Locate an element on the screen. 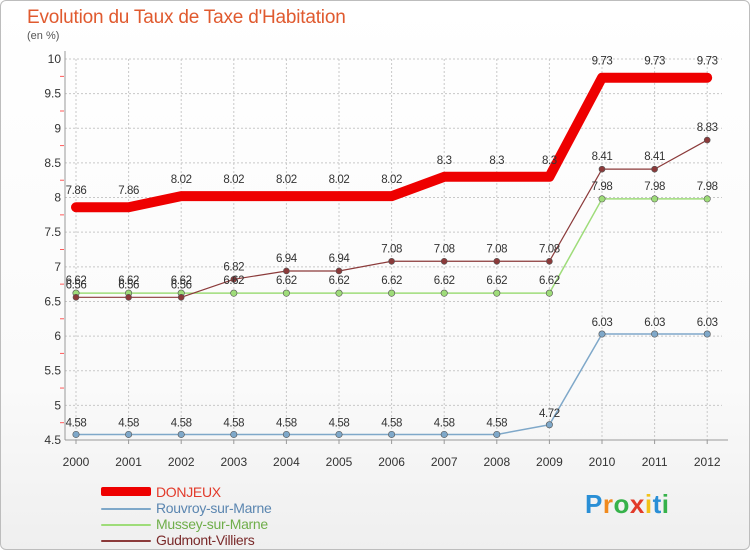  y-tick-label: 9.5 is located at coordinates (52, 94).